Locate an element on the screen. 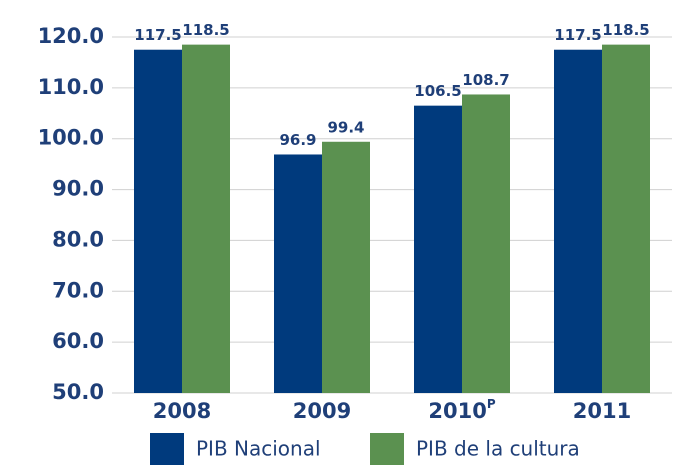  x-tick-label: 2009 is located at coordinates (322, 411).